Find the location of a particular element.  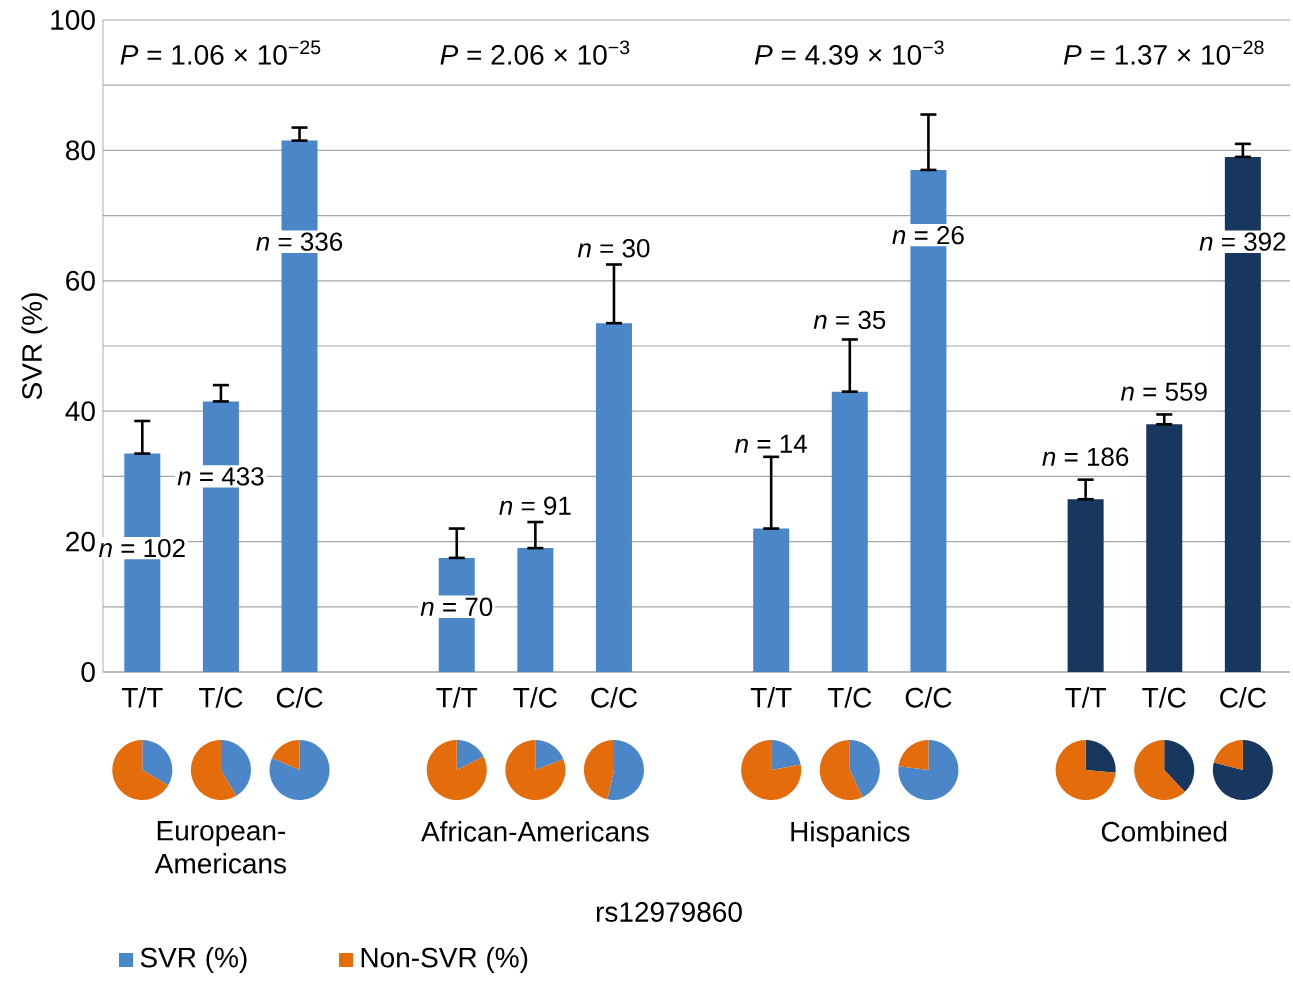

y-tick-label: 60 is located at coordinates (80, 280).